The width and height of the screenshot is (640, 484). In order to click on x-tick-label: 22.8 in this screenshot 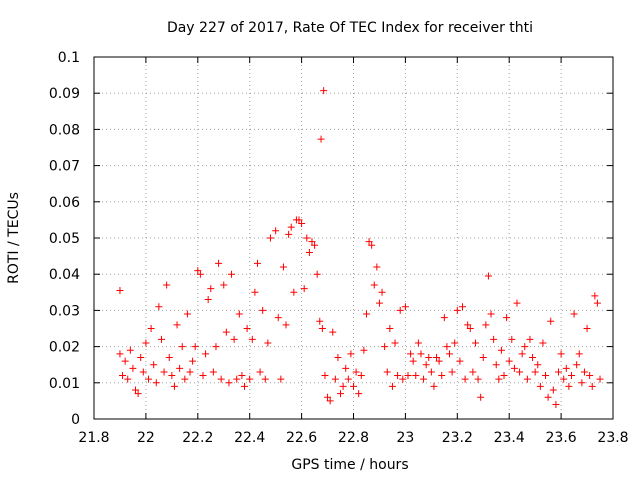, I will do `click(353, 438)`.